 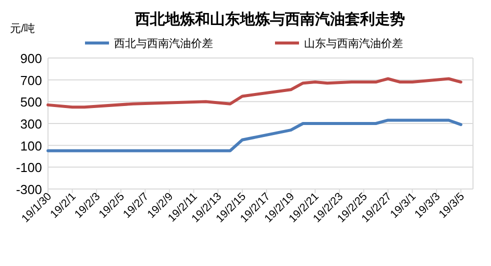 What do you see at coordinates (23, 28) in the screenshot?
I see `y-axis-title: 元/吨` at bounding box center [23, 28].